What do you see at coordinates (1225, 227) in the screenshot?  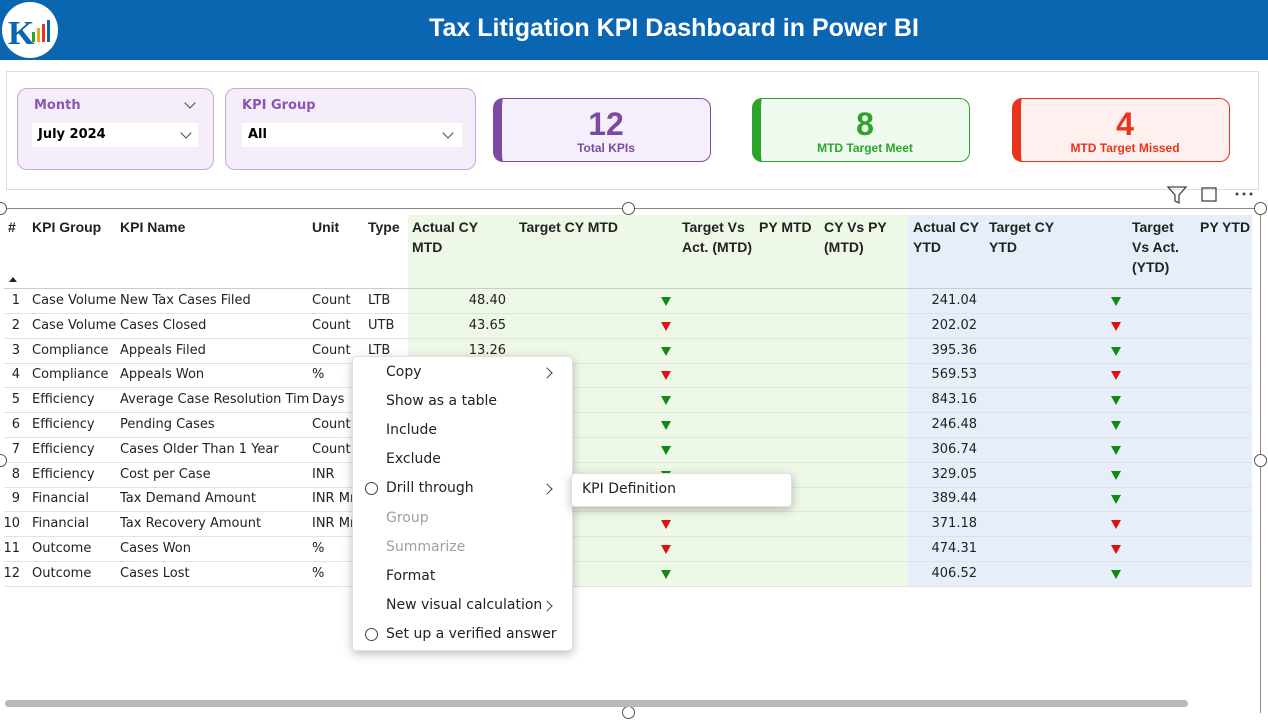 I see `column-header: PY YTD` at bounding box center [1225, 227].